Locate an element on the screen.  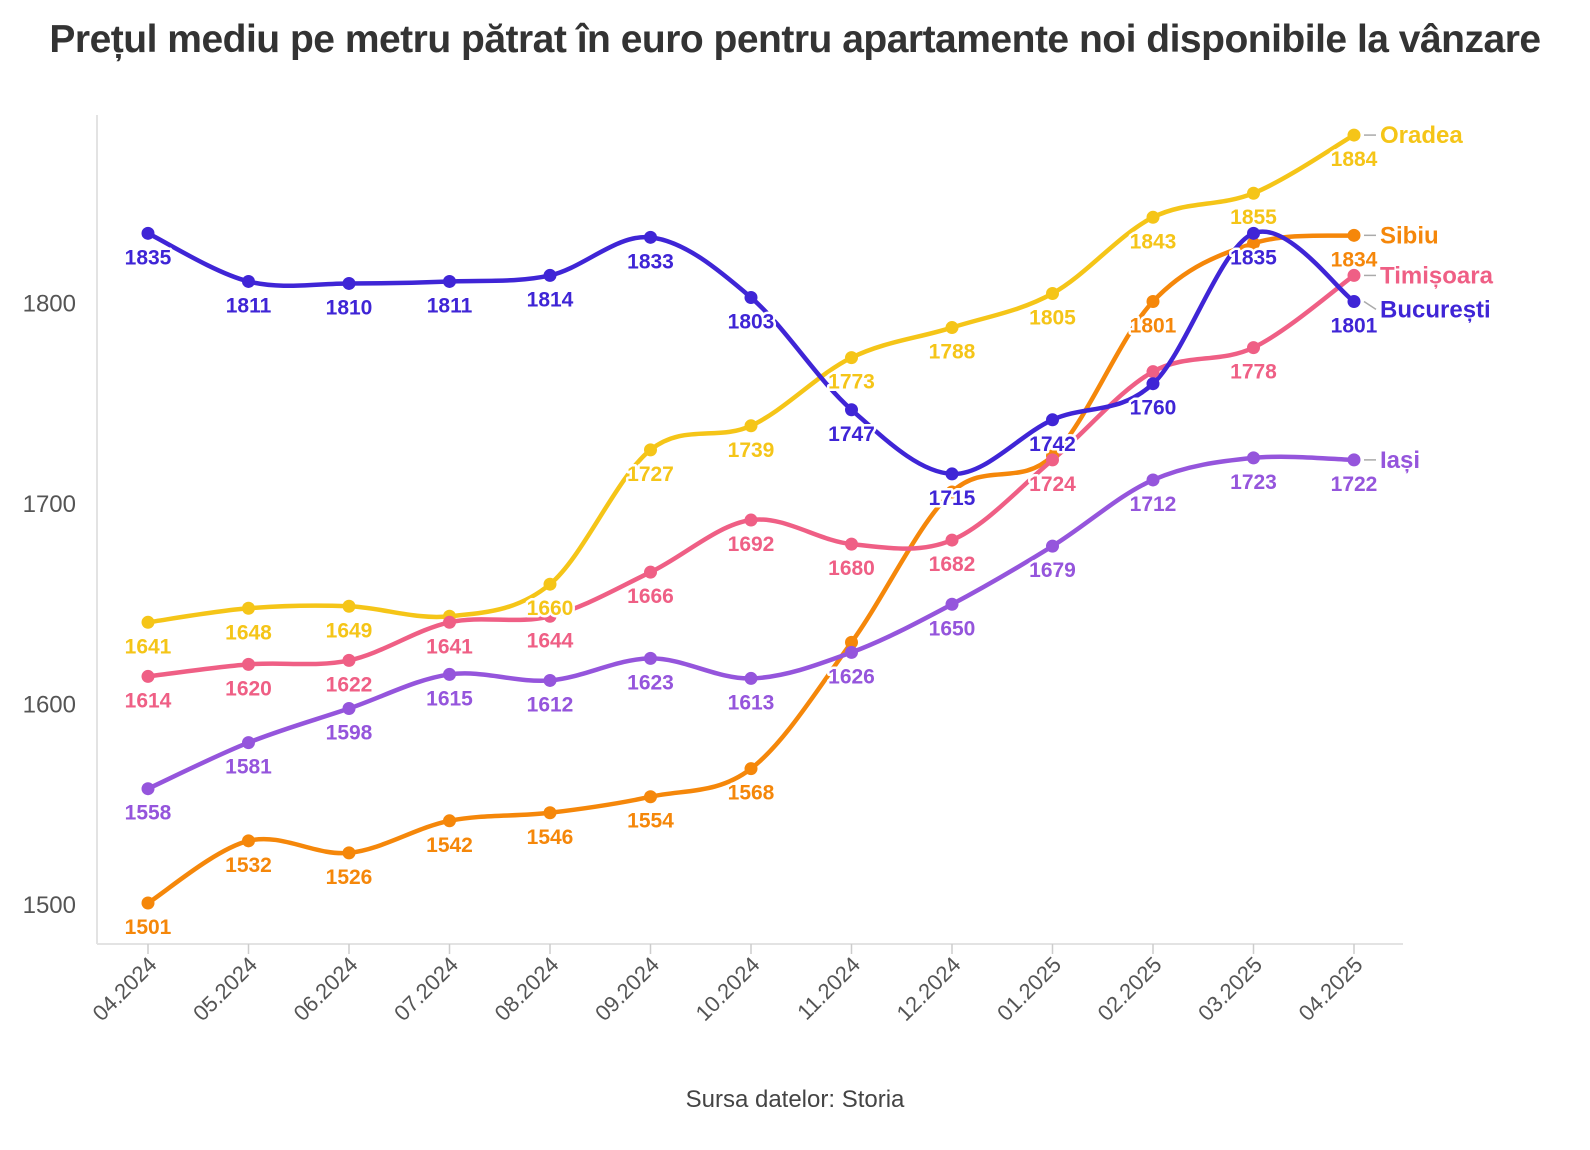
data-label-oradea: 1884 is located at coordinates (1354, 159).